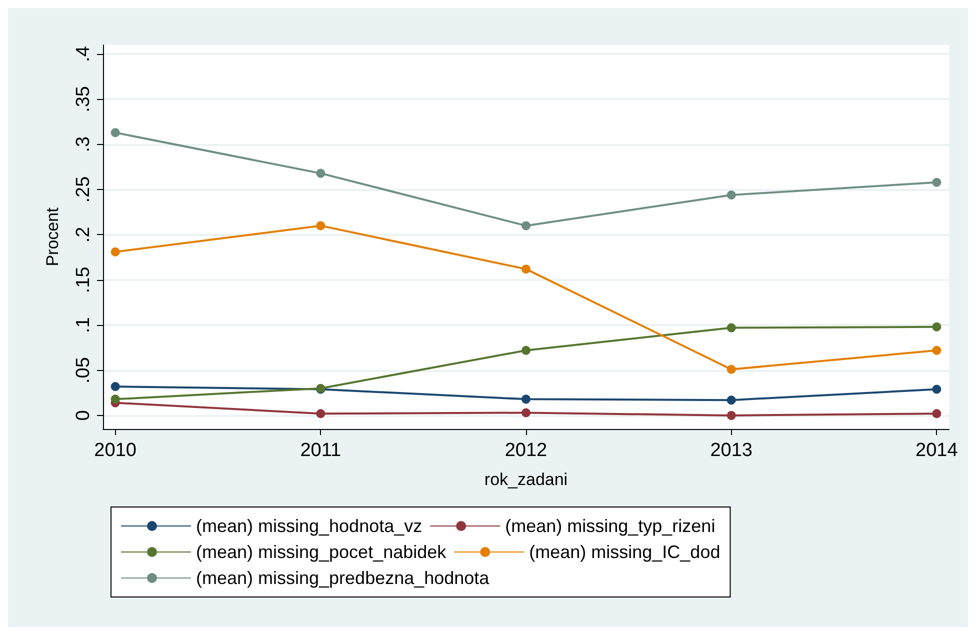 This screenshot has width=976, height=635. I want to click on y-tick-label: .3, so click(83, 144).